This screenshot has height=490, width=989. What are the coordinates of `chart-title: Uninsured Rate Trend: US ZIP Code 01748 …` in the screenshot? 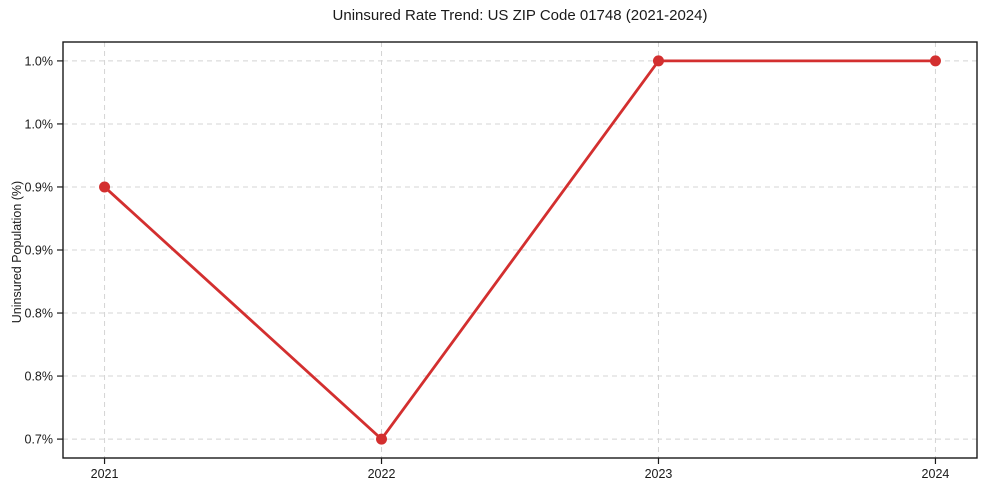 It's located at (520, 15).